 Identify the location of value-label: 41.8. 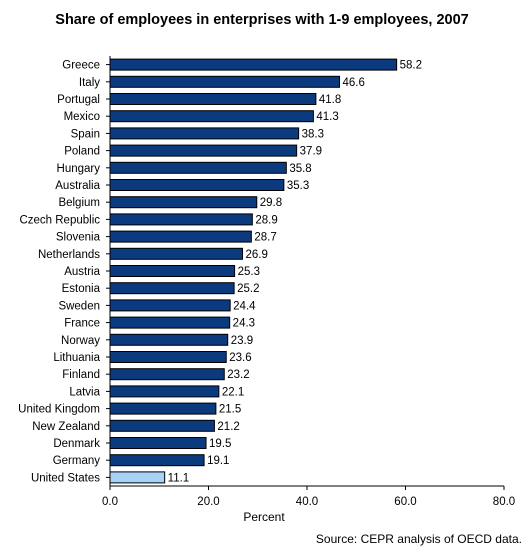
(330, 100).